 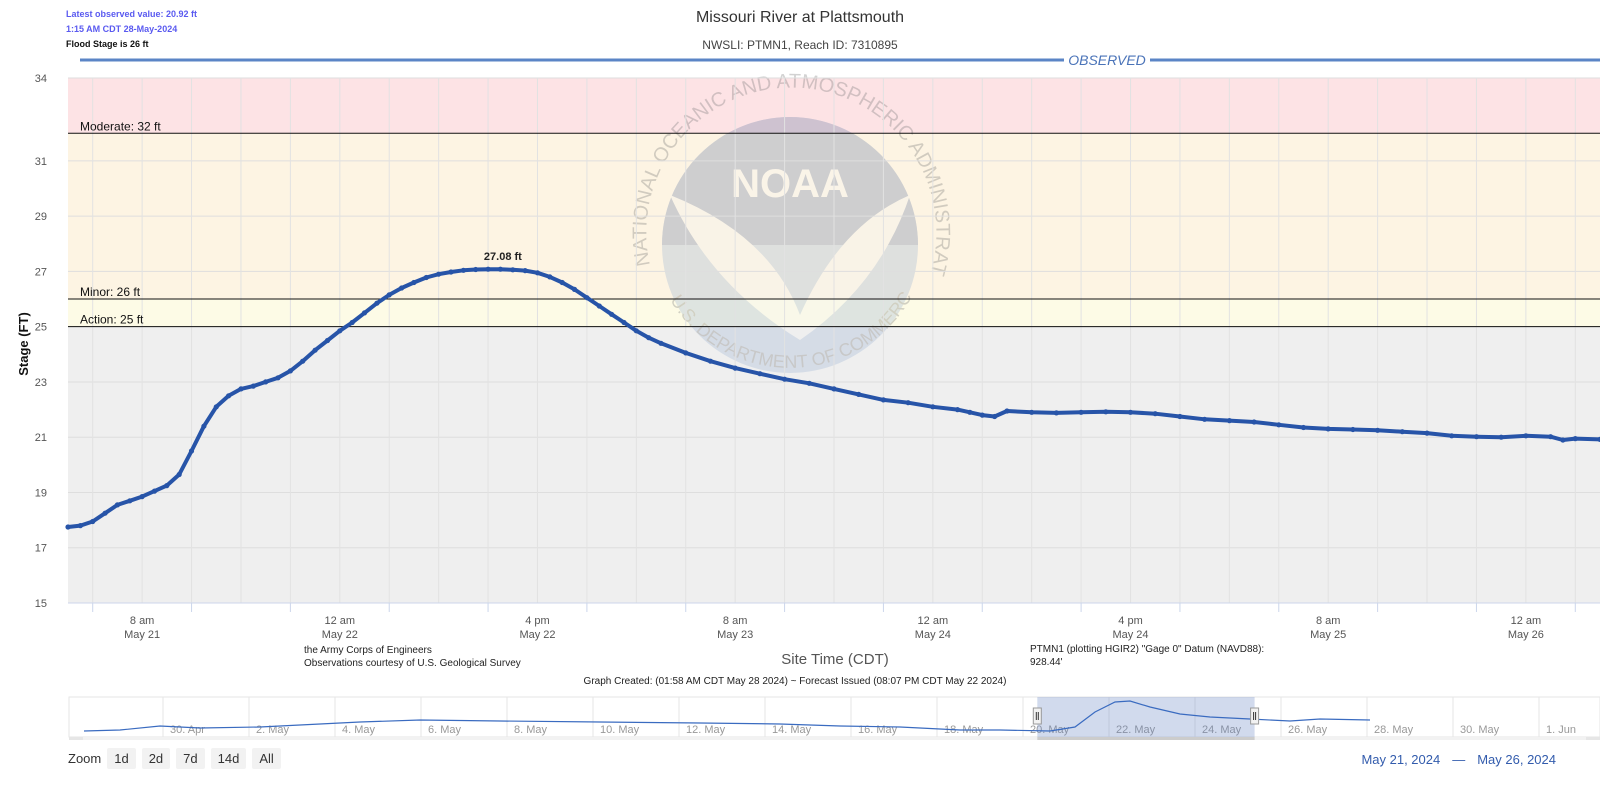 What do you see at coordinates (41, 162) in the screenshot?
I see `y-tick-label-1: 31` at bounding box center [41, 162].